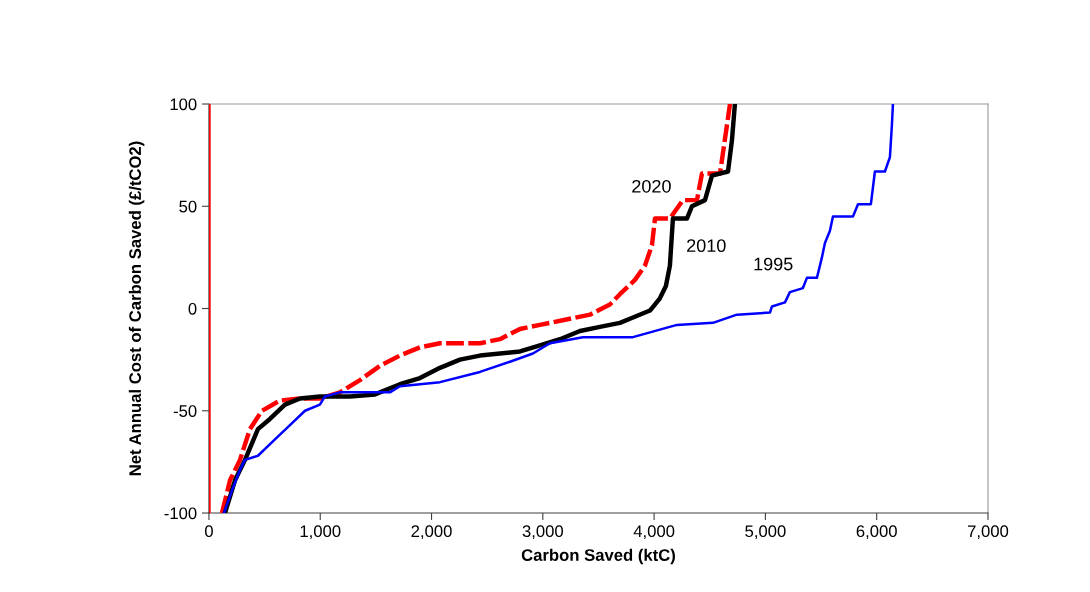 This screenshot has height=592, width=1090. Describe the element at coordinates (192, 308) in the screenshot. I see `y-tick-label: 0` at that location.